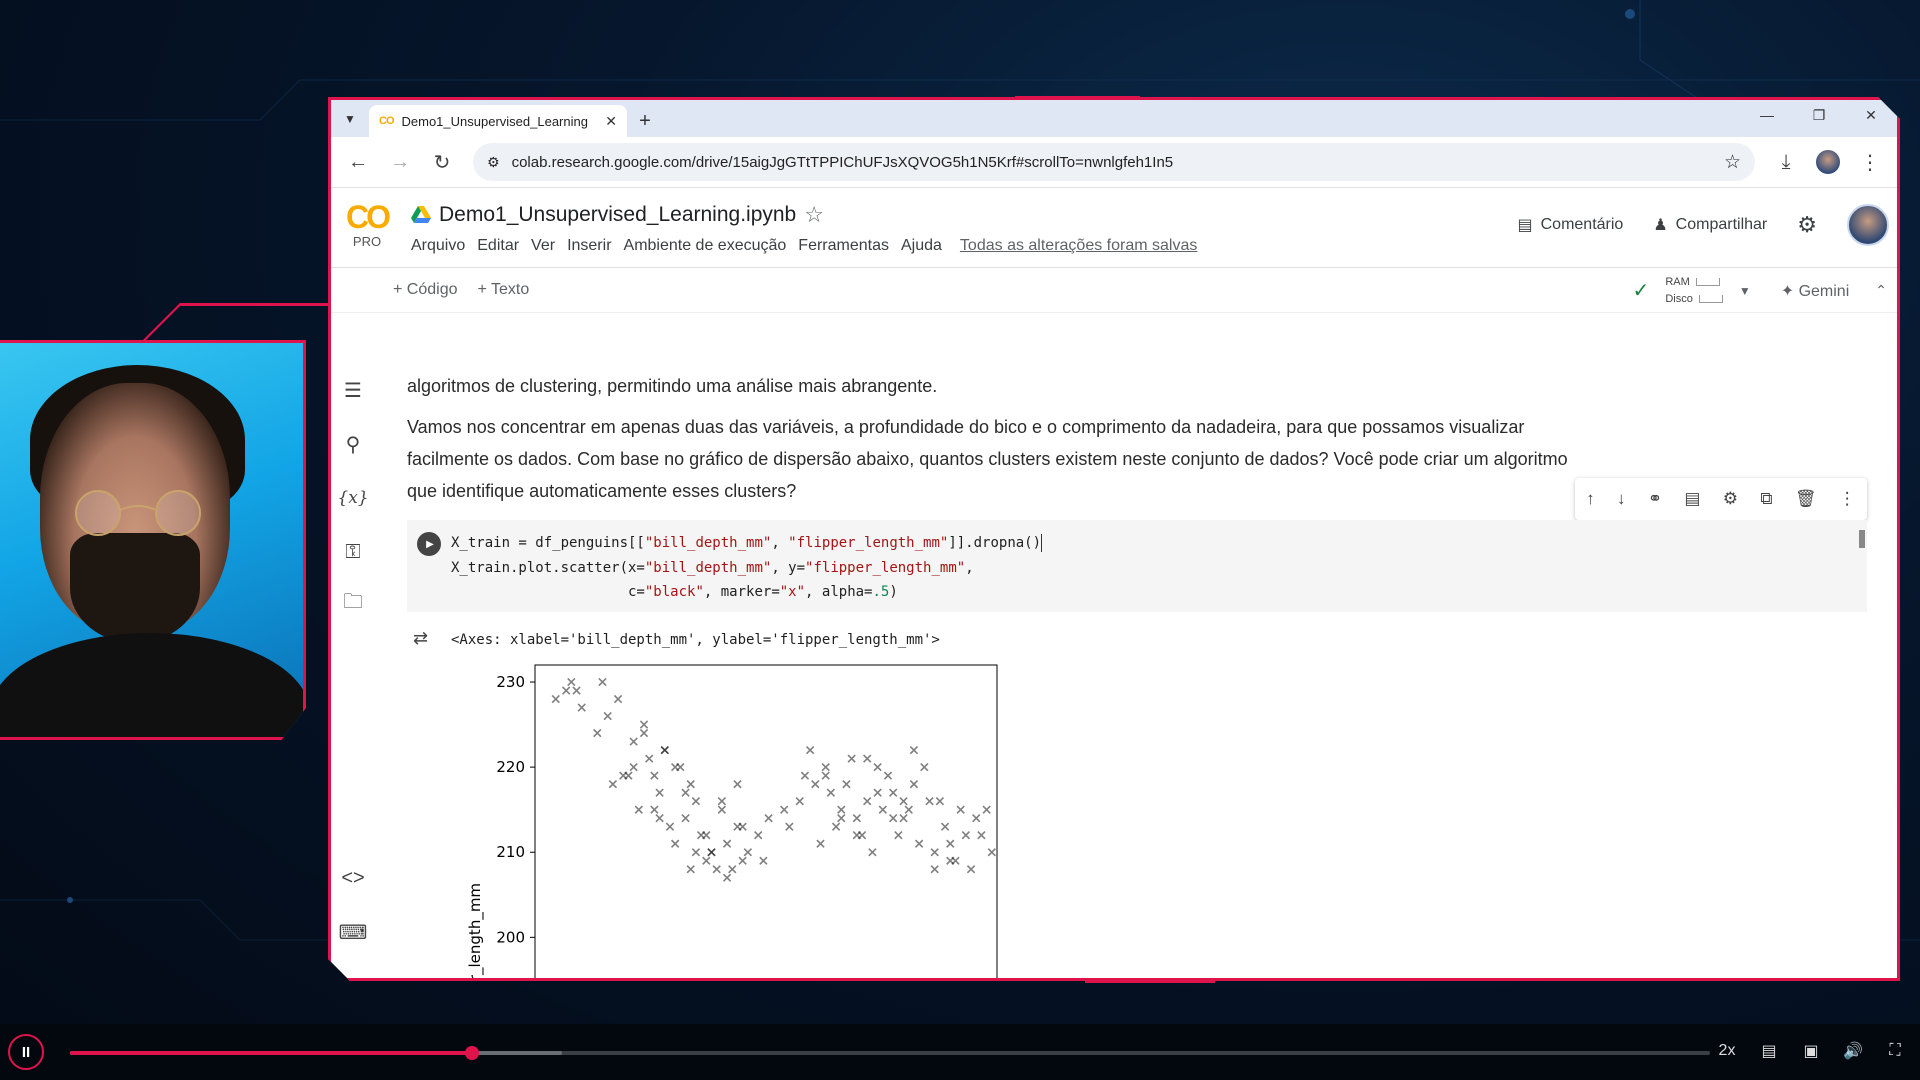  Describe the element at coordinates (353, 674) in the screenshot. I see `left-sidebar: ☰ ⚲ {x} ⚿ 🗀 <> ⌨` at that location.